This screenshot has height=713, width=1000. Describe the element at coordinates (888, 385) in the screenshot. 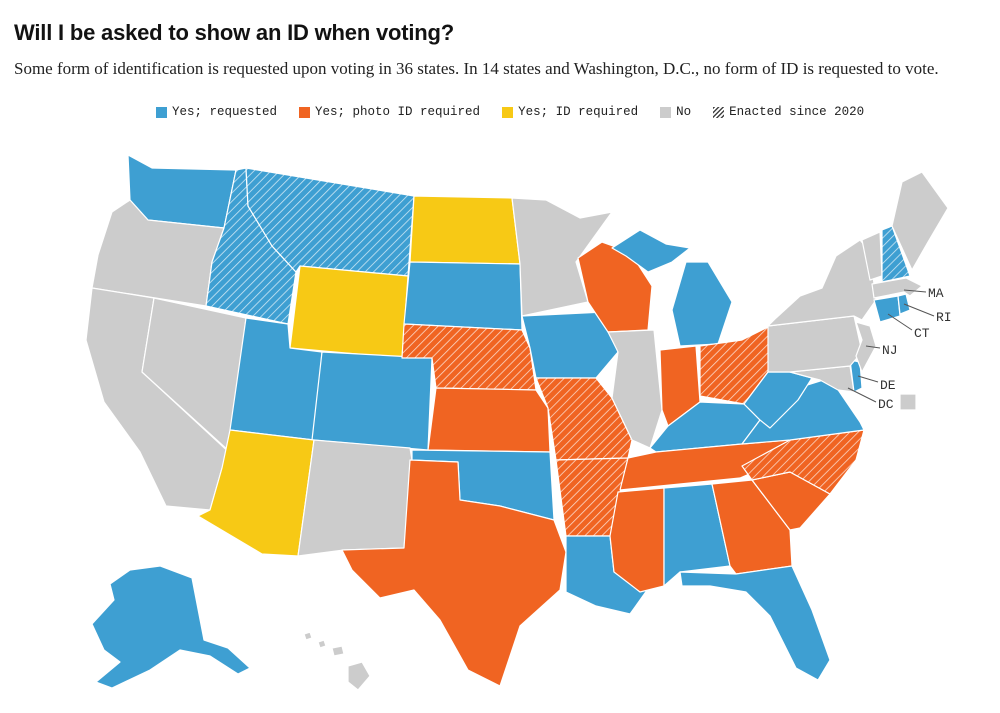

I see `label-de: DE` at that location.